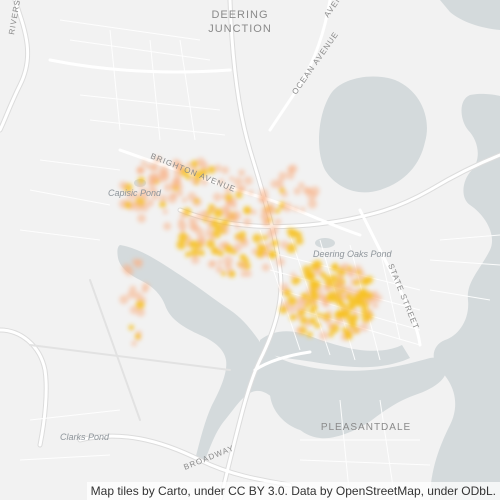 The width and height of the screenshot is (500, 500). Describe the element at coordinates (135, 193) in the screenshot. I see `capisic-pond-label: Capisic Pond` at that location.